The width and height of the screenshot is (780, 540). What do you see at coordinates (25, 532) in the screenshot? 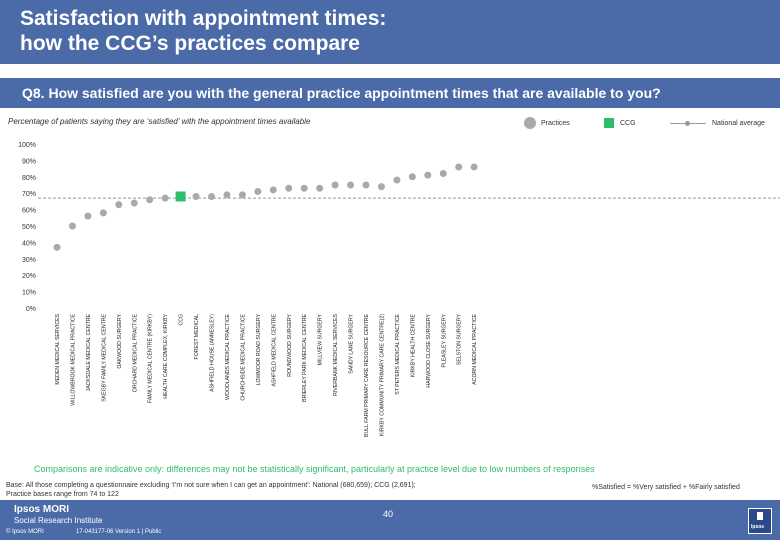
I see `copyright-text: © Ipsos MORI` at bounding box center [25, 532].